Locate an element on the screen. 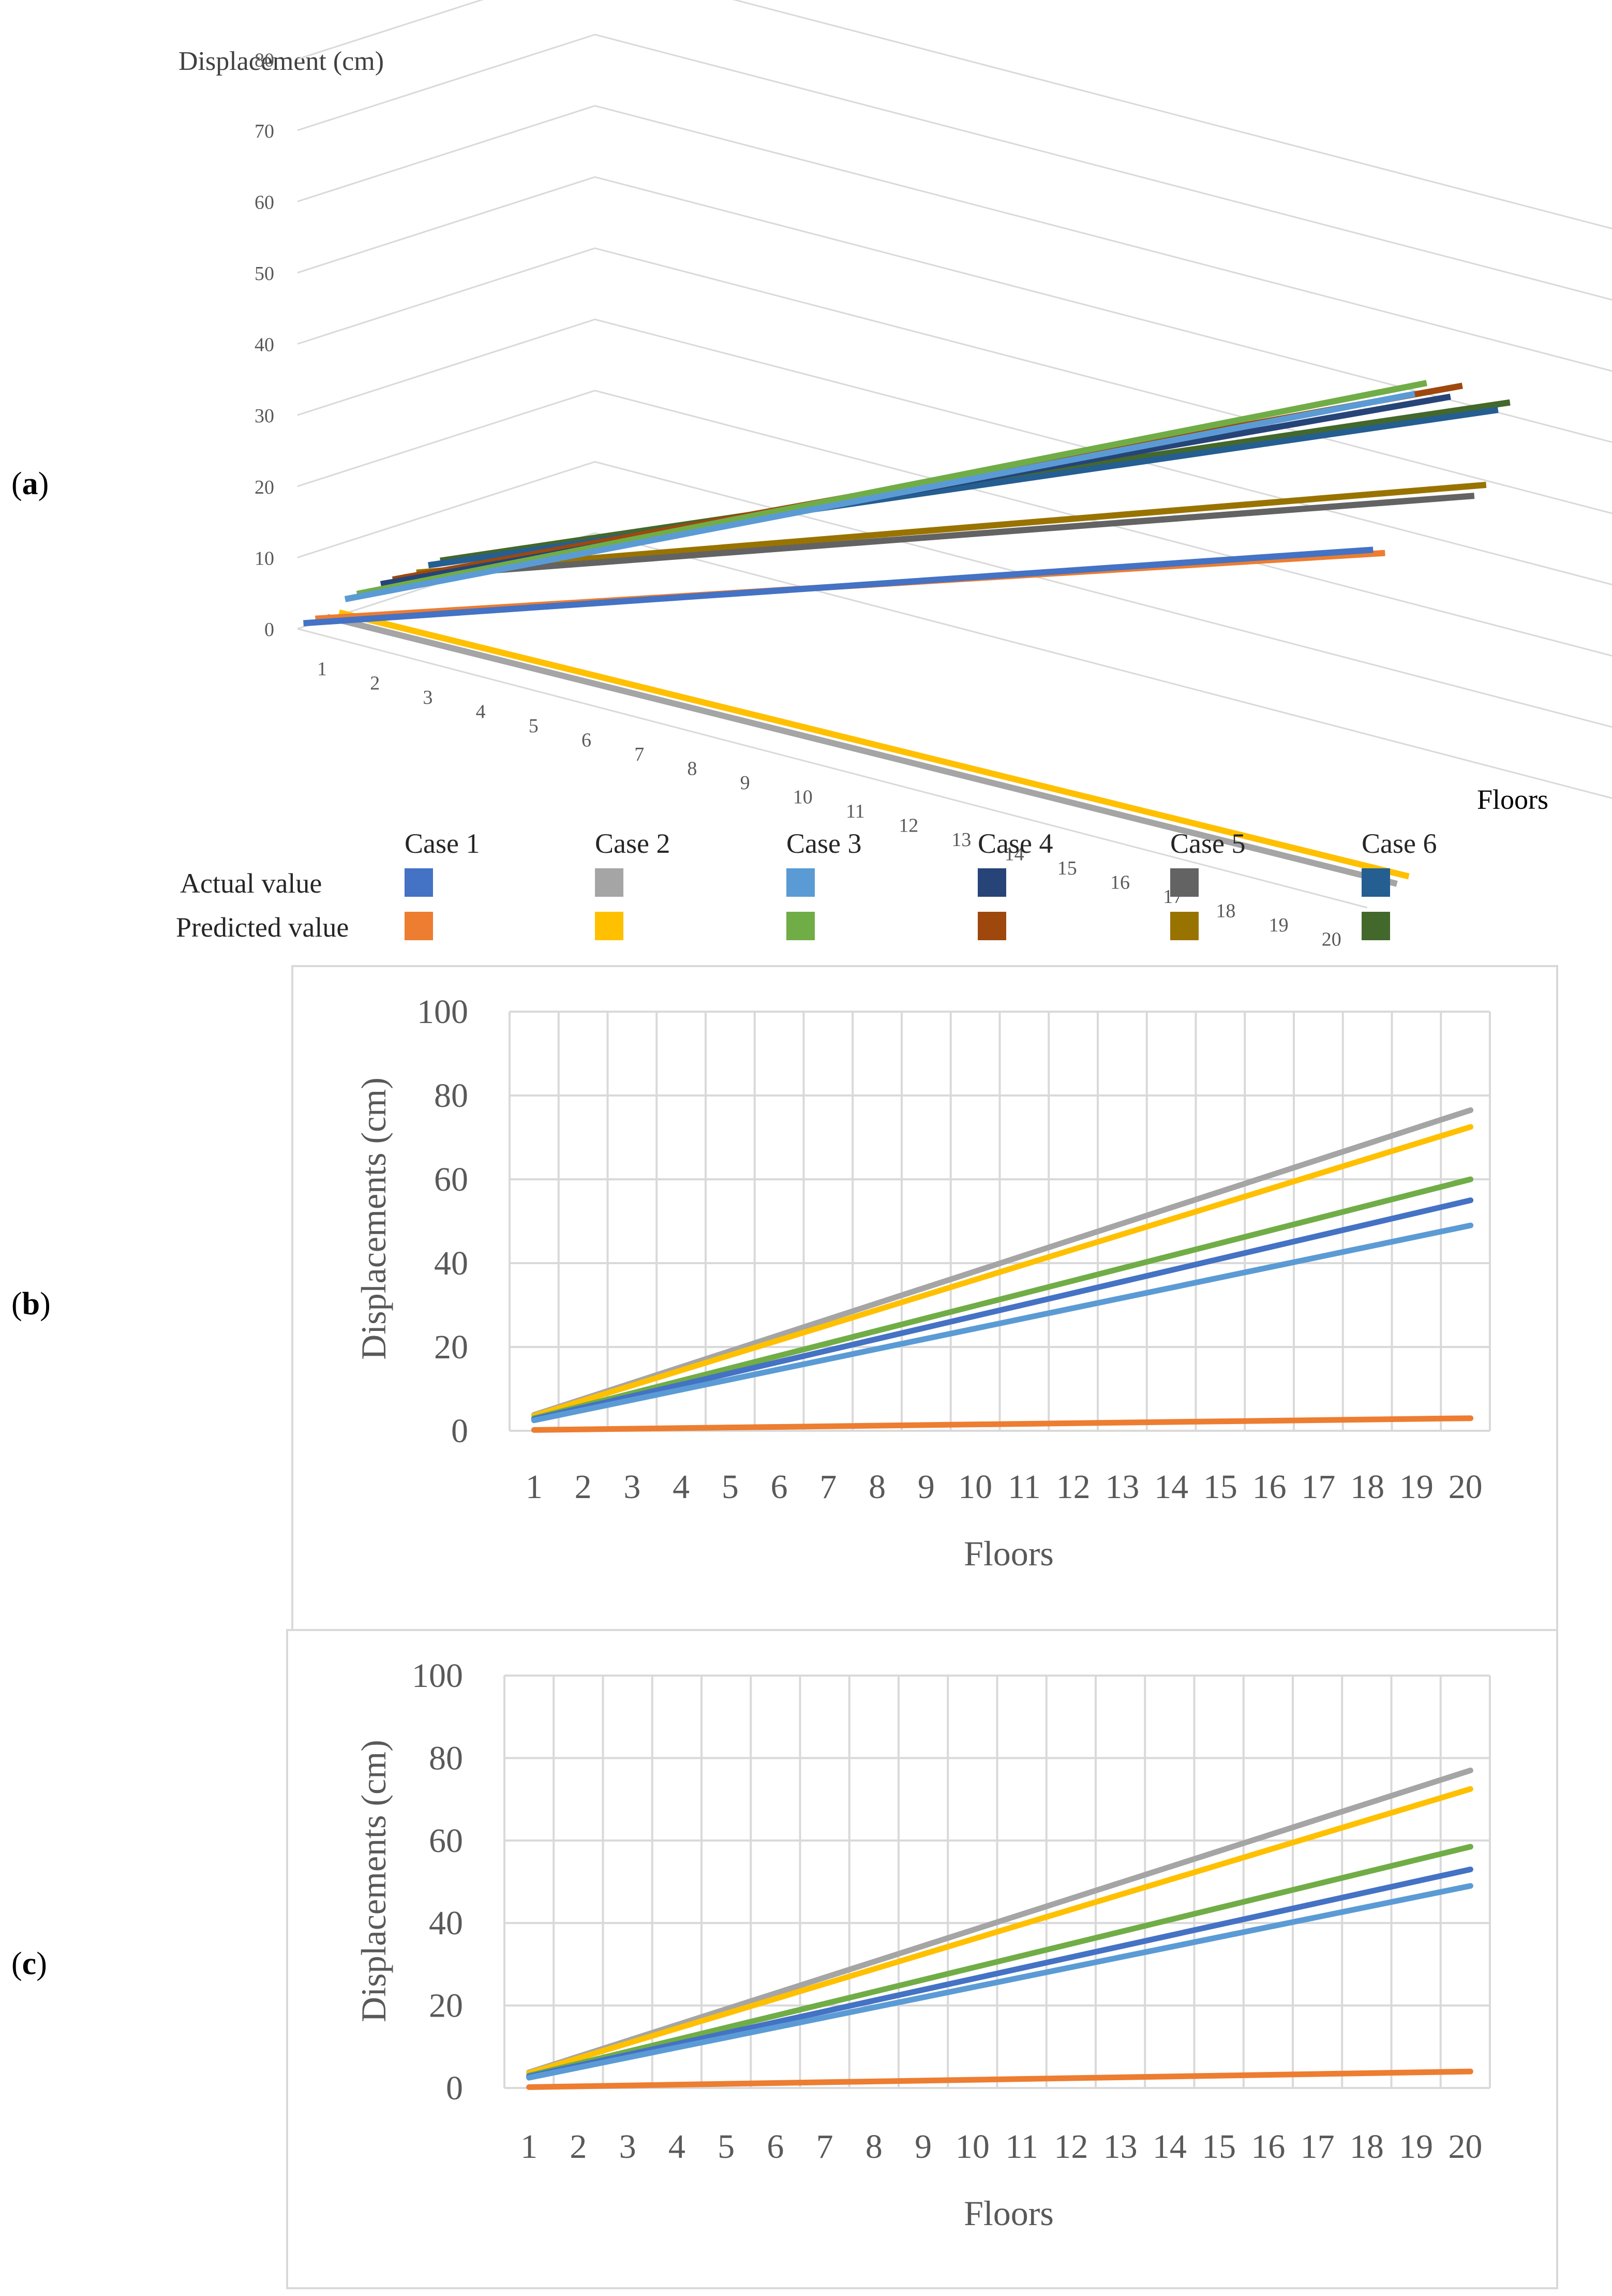 The image size is (1612, 2296). a-series-case-3-actual-value is located at coordinates (879, 497).